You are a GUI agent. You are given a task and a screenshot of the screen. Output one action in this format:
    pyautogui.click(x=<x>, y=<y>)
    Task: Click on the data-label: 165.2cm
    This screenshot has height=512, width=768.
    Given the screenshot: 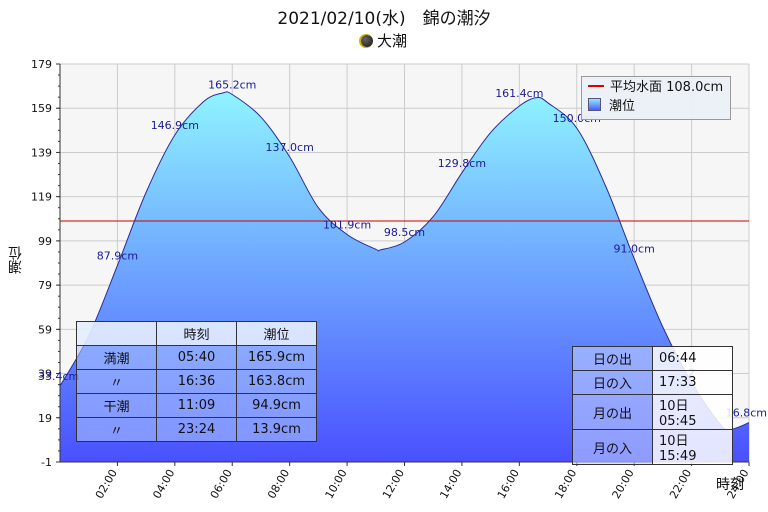 What is the action you would take?
    pyautogui.click(x=232, y=85)
    